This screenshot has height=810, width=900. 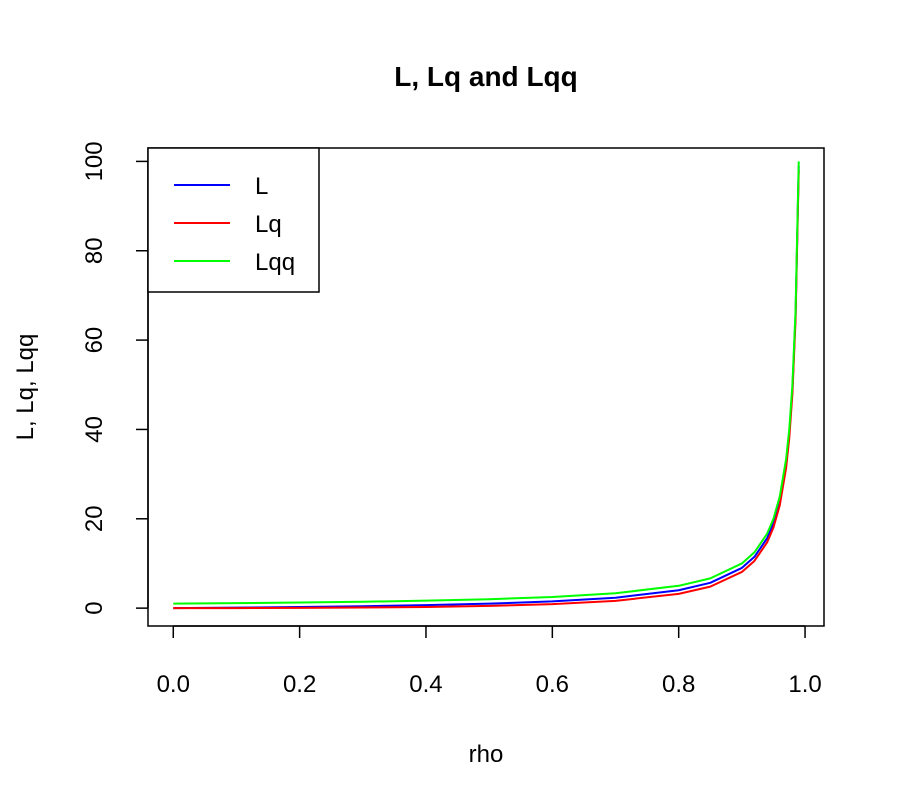 I want to click on legend-label-lq: Lq, so click(x=268, y=224).